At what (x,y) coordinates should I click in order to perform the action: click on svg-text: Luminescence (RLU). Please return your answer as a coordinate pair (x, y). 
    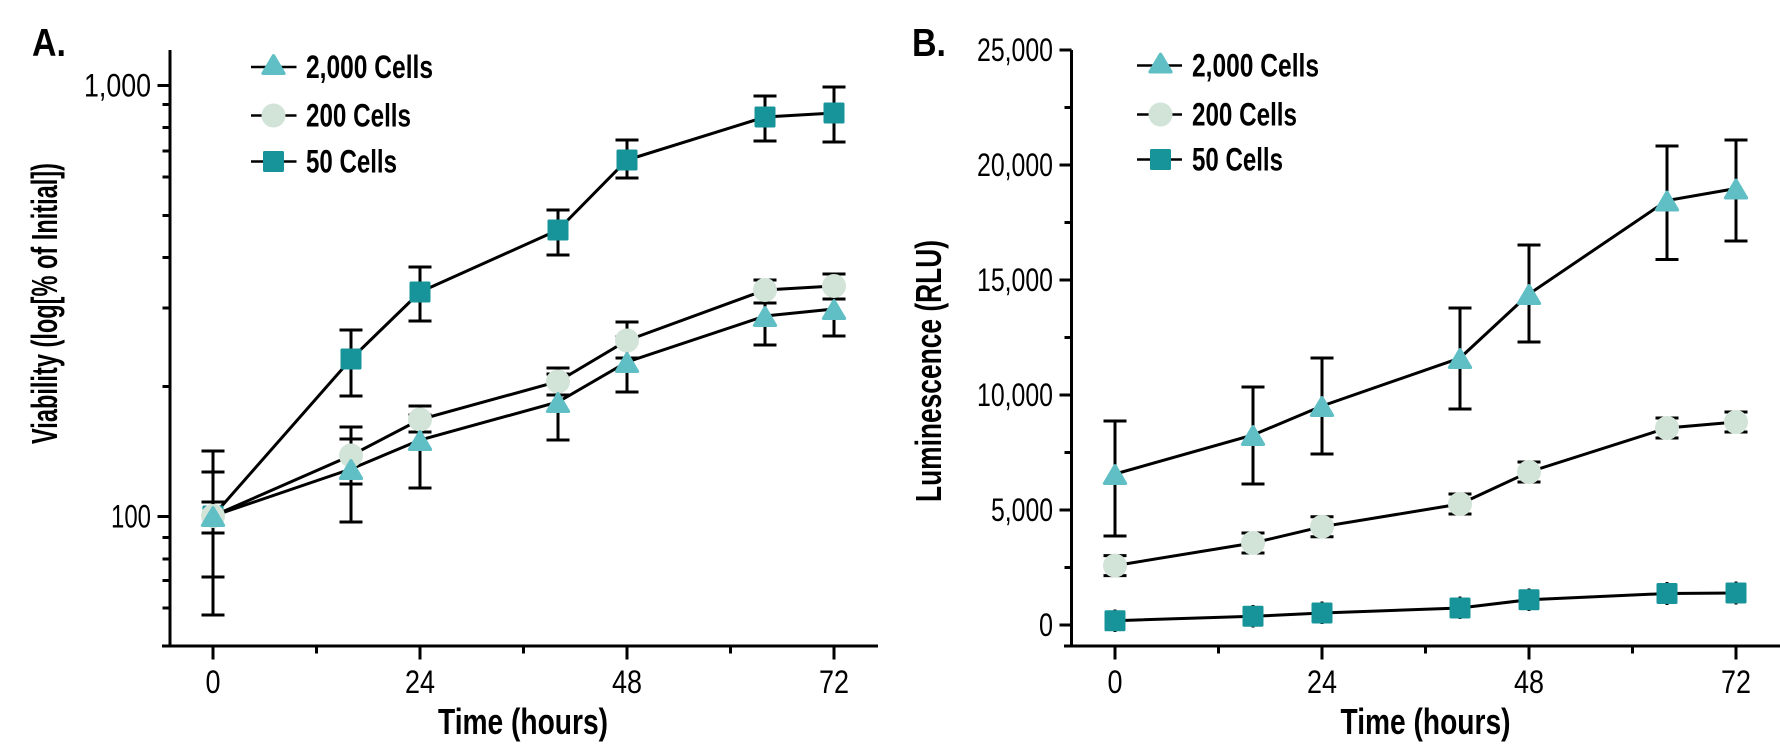
    Looking at the image, I should click on (928, 371).